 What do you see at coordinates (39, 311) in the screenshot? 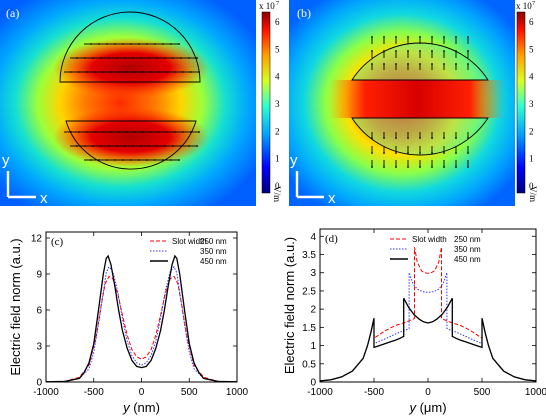
I see `y-tick-label: 6` at bounding box center [39, 311].